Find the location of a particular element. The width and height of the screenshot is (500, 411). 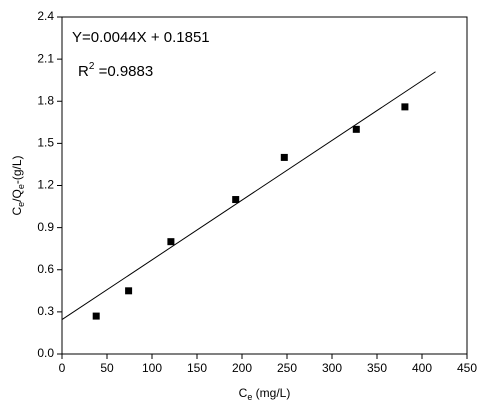

y-tick-label: 2.1 is located at coordinates (45, 58).